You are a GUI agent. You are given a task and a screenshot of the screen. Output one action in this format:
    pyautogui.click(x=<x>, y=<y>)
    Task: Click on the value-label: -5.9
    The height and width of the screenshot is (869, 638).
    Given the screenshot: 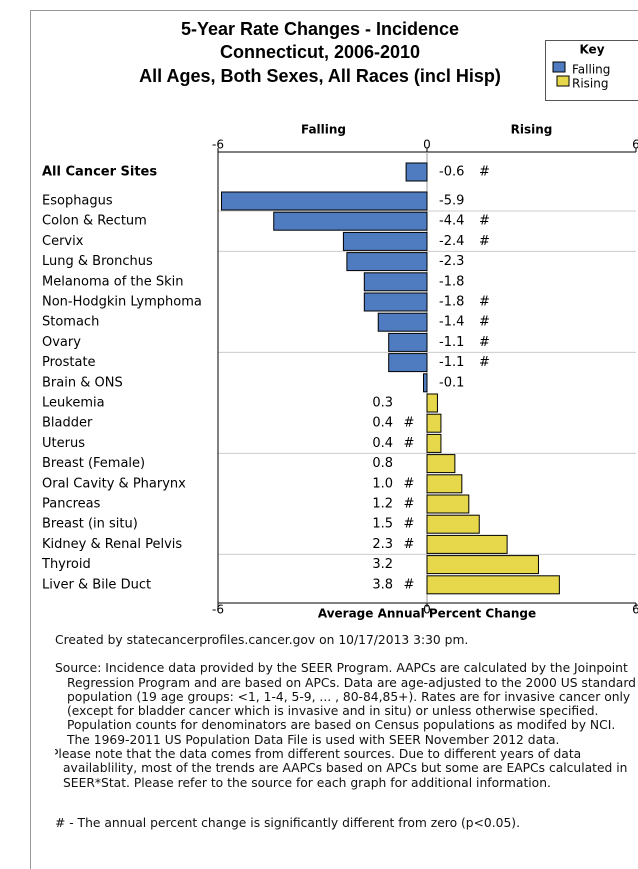 What is the action you would take?
    pyautogui.click(x=451, y=201)
    